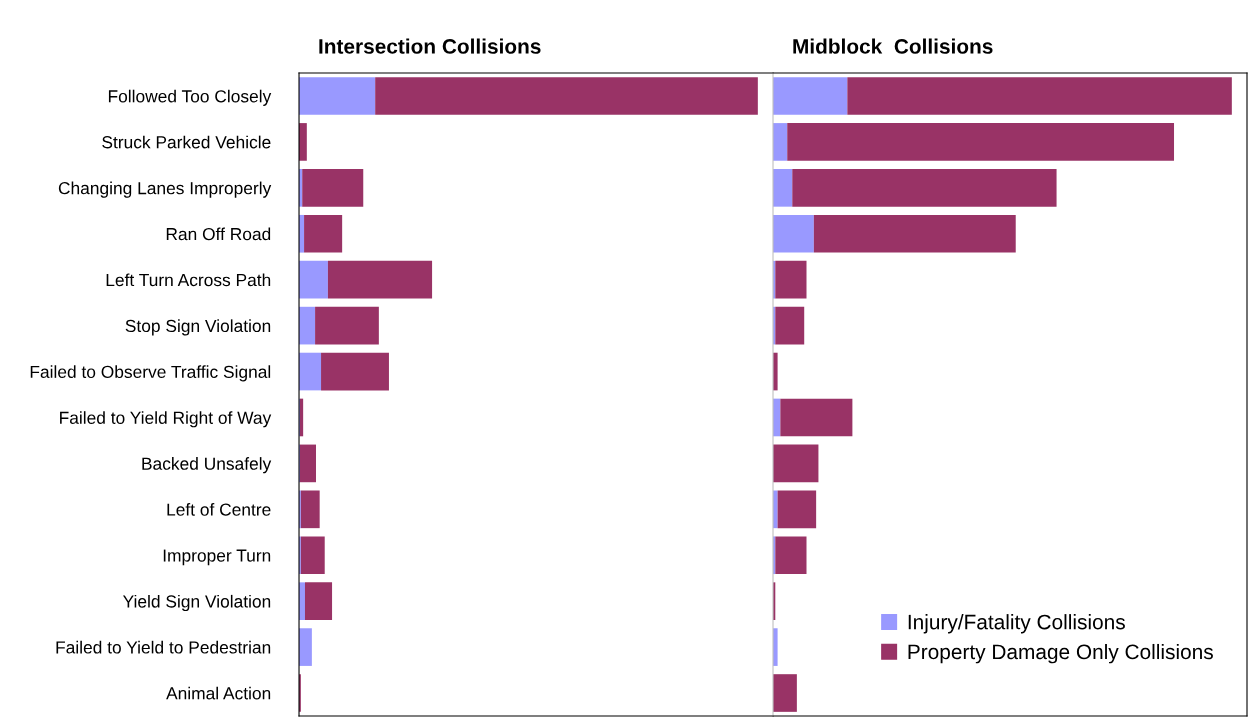 The image size is (1248, 726). Describe the element at coordinates (1016, 624) in the screenshot. I see `legend-label: Injury/Fatality Collisions` at that location.